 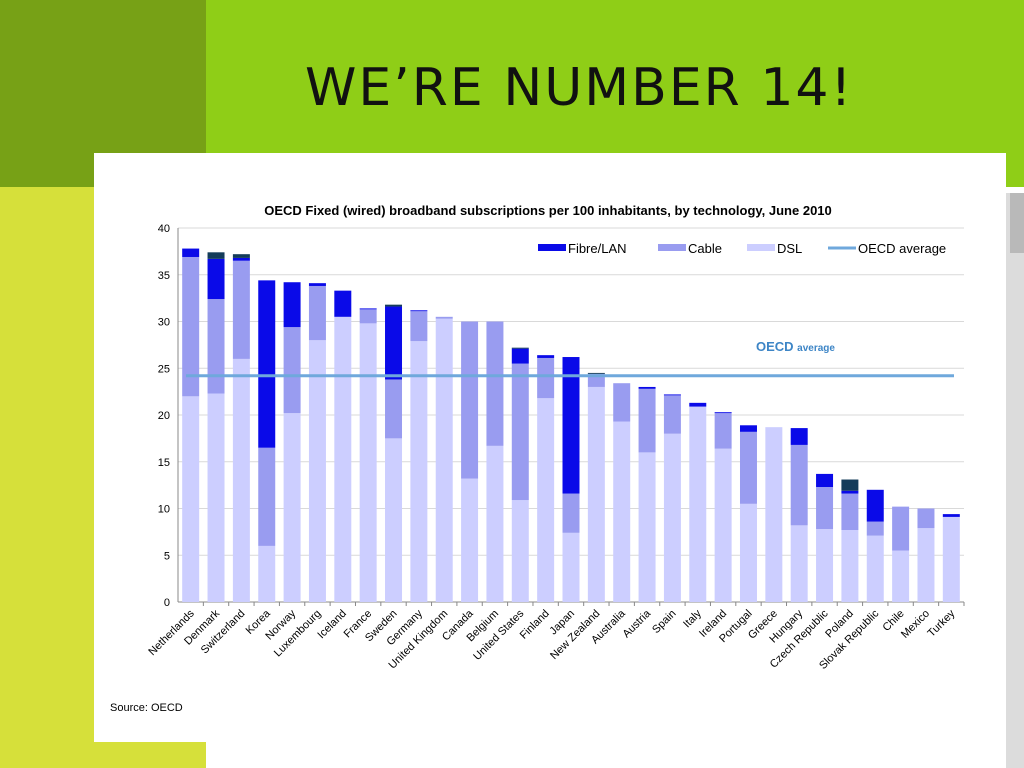 I want to click on bar-dsl-poland, so click(x=850, y=566).